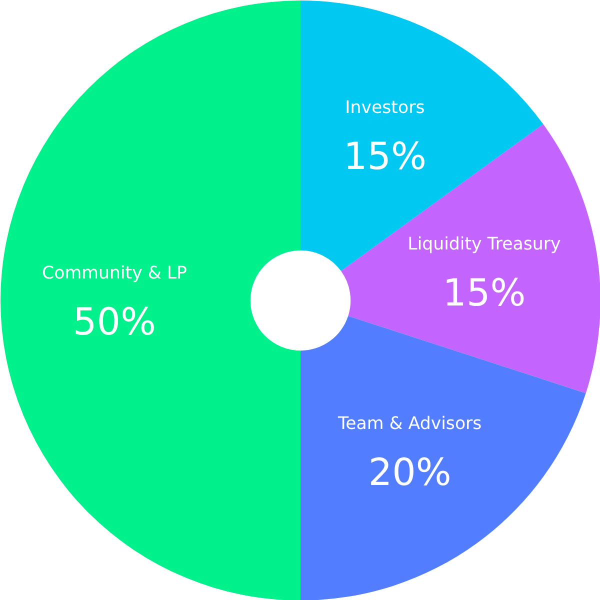 The width and height of the screenshot is (600, 600). I want to click on slice-label: Investors, so click(385, 108).